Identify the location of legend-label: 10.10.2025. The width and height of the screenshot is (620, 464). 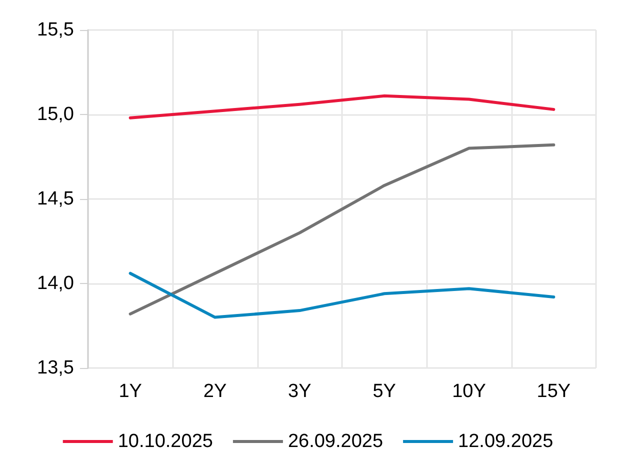
(165, 441).